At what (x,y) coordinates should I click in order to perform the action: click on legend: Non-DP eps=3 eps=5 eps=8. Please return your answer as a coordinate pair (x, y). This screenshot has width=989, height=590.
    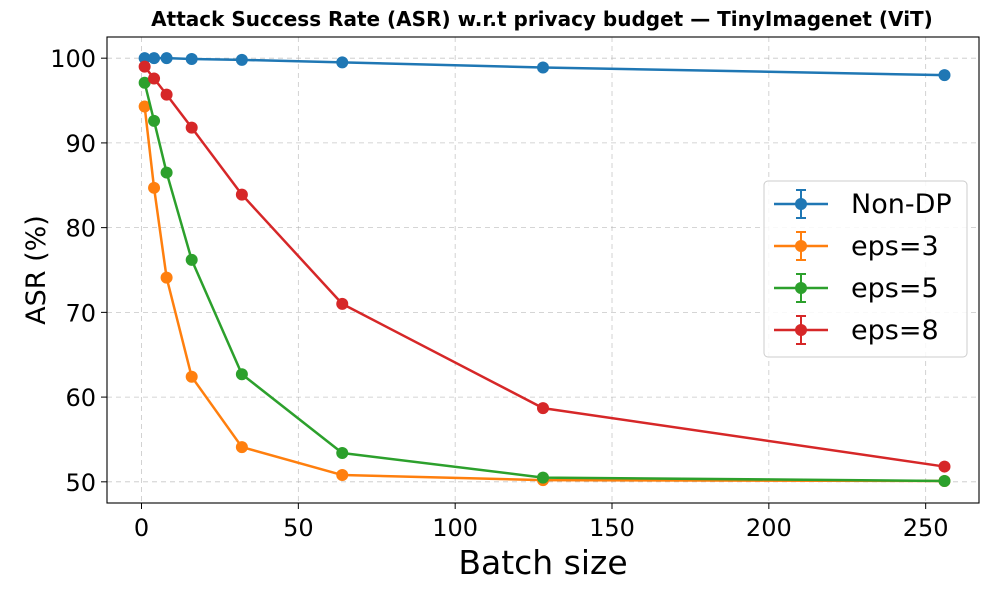
    Looking at the image, I should click on (865, 269).